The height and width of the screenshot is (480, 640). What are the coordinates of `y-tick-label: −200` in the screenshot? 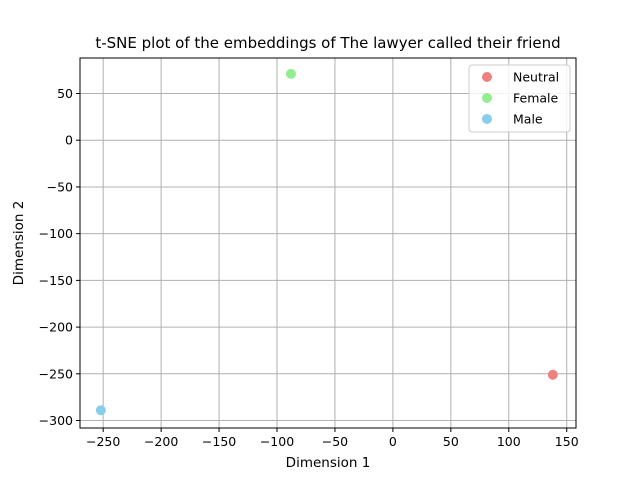 It's located at (56, 327).